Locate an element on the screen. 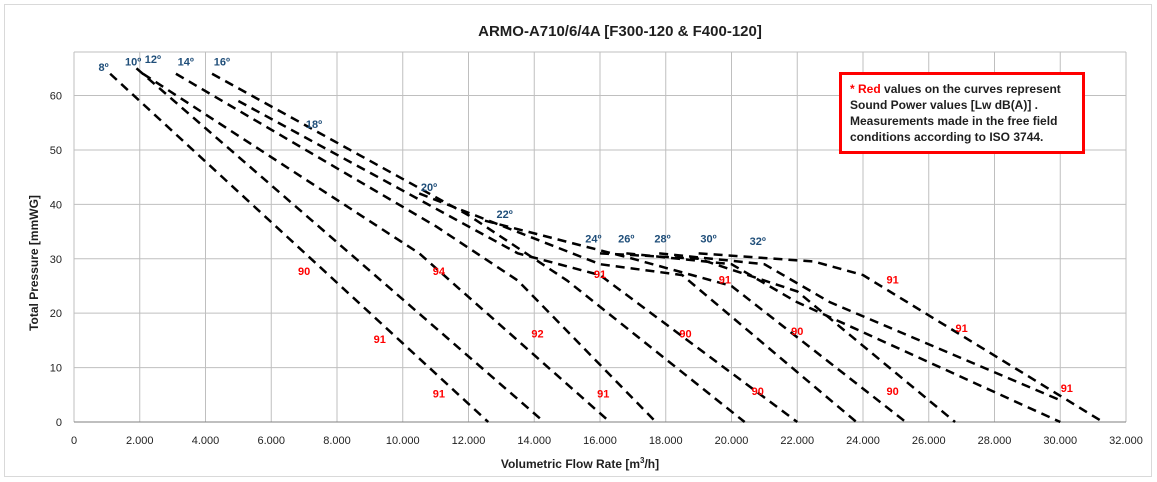 The image size is (1157, 482). y-axis-label: Total Pressure [mmWG] is located at coordinates (34, 263).